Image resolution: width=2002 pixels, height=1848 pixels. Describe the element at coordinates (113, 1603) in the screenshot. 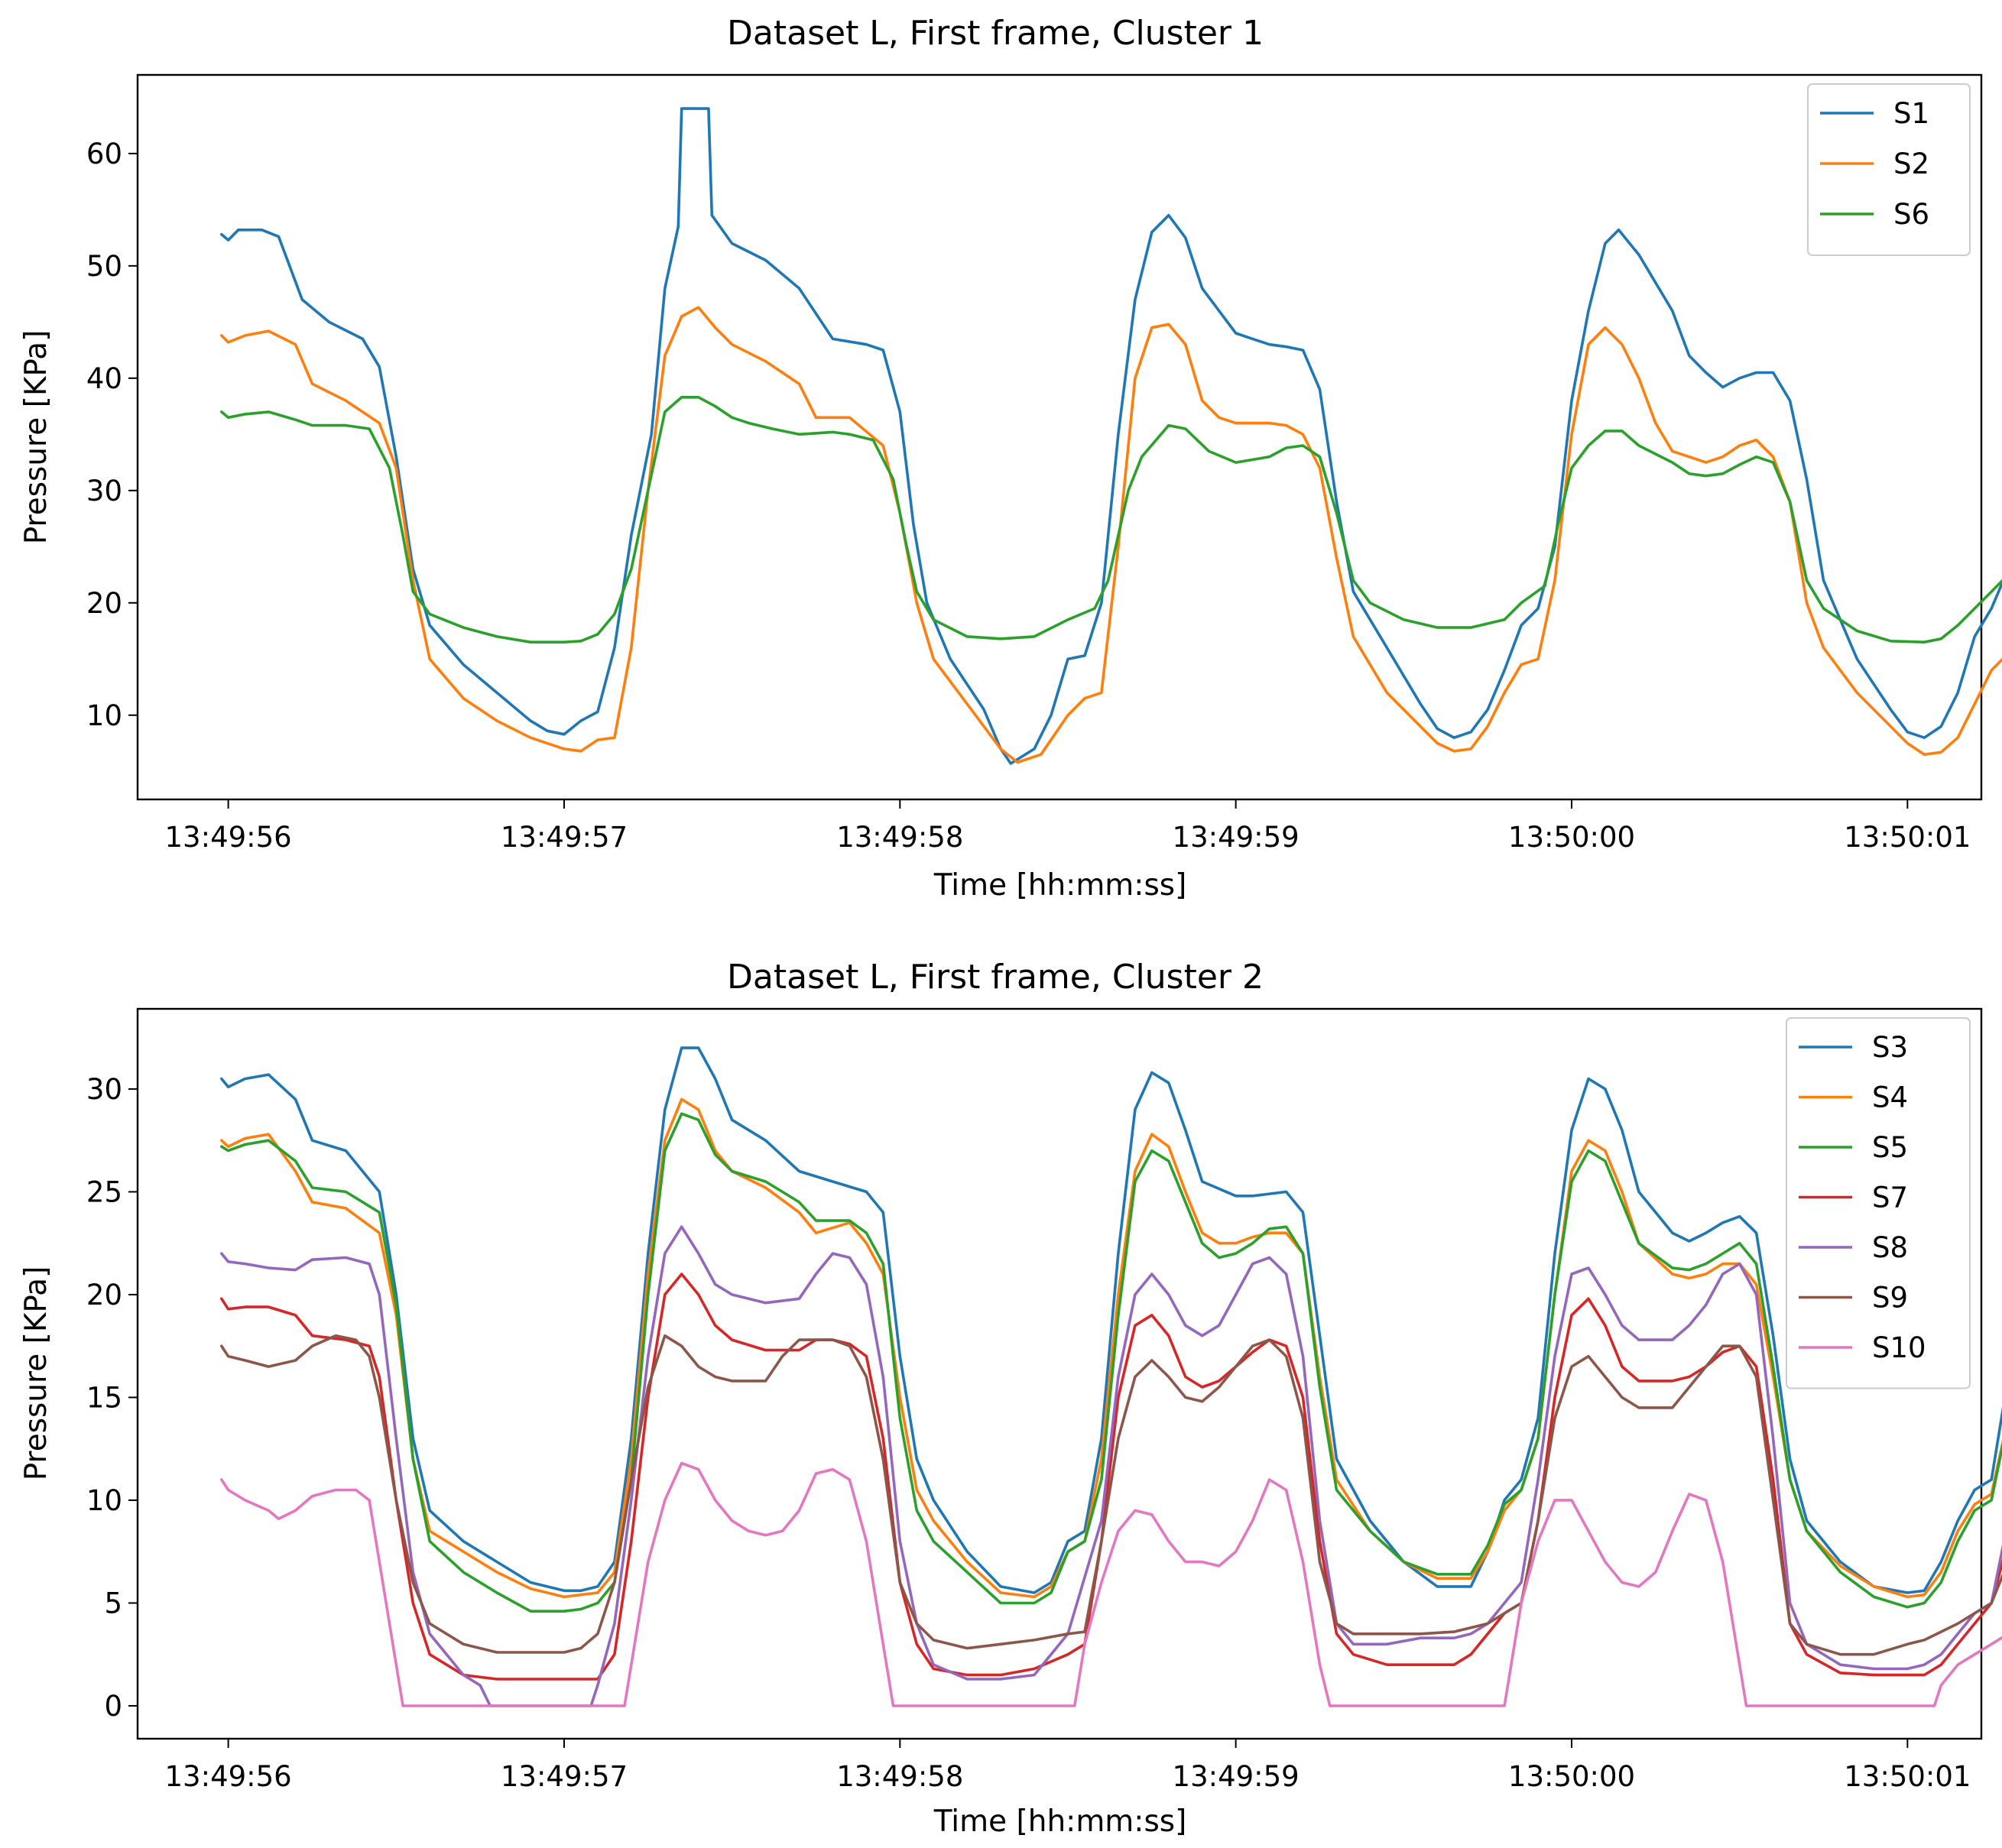

I see `y-tick-label: 5` at that location.